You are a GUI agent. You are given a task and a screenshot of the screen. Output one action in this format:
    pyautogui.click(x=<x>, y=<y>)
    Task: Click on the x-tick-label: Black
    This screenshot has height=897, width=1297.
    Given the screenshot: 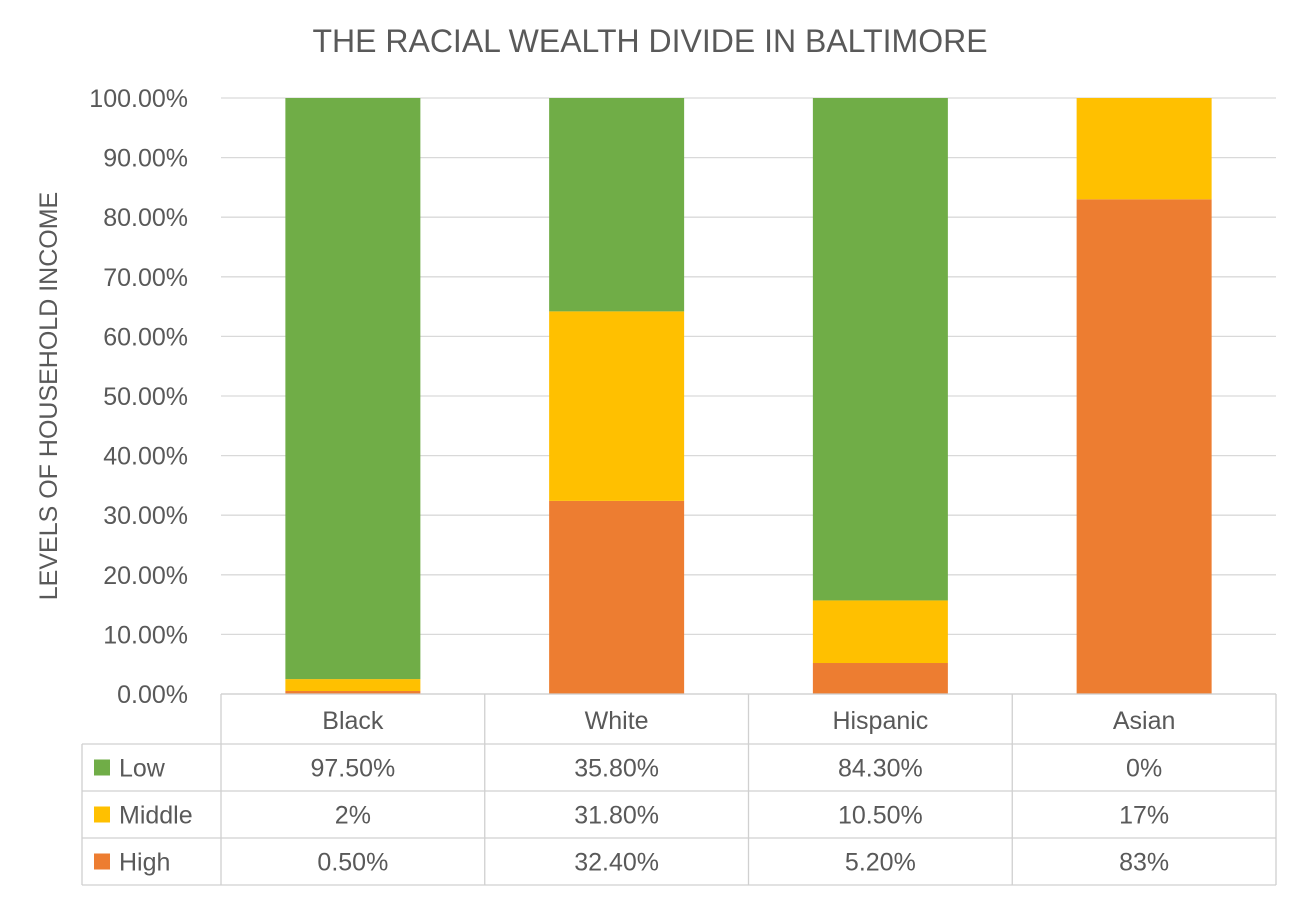 What is the action you would take?
    pyautogui.click(x=353, y=721)
    